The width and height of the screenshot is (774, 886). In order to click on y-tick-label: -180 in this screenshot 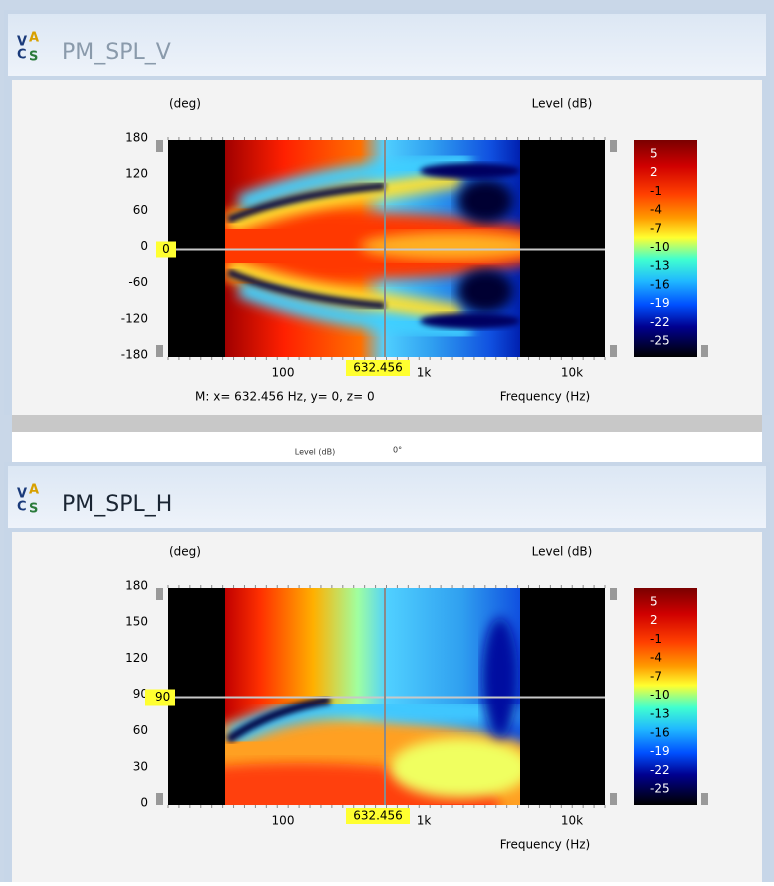, I will do `click(134, 355)`.